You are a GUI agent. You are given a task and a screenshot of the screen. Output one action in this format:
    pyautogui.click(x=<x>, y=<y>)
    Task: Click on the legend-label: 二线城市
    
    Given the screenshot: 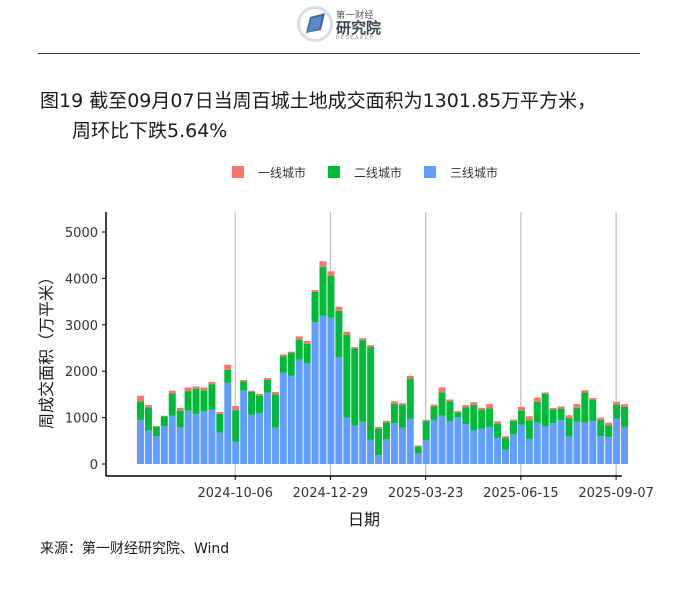 What is the action you would take?
    pyautogui.click(x=378, y=172)
    